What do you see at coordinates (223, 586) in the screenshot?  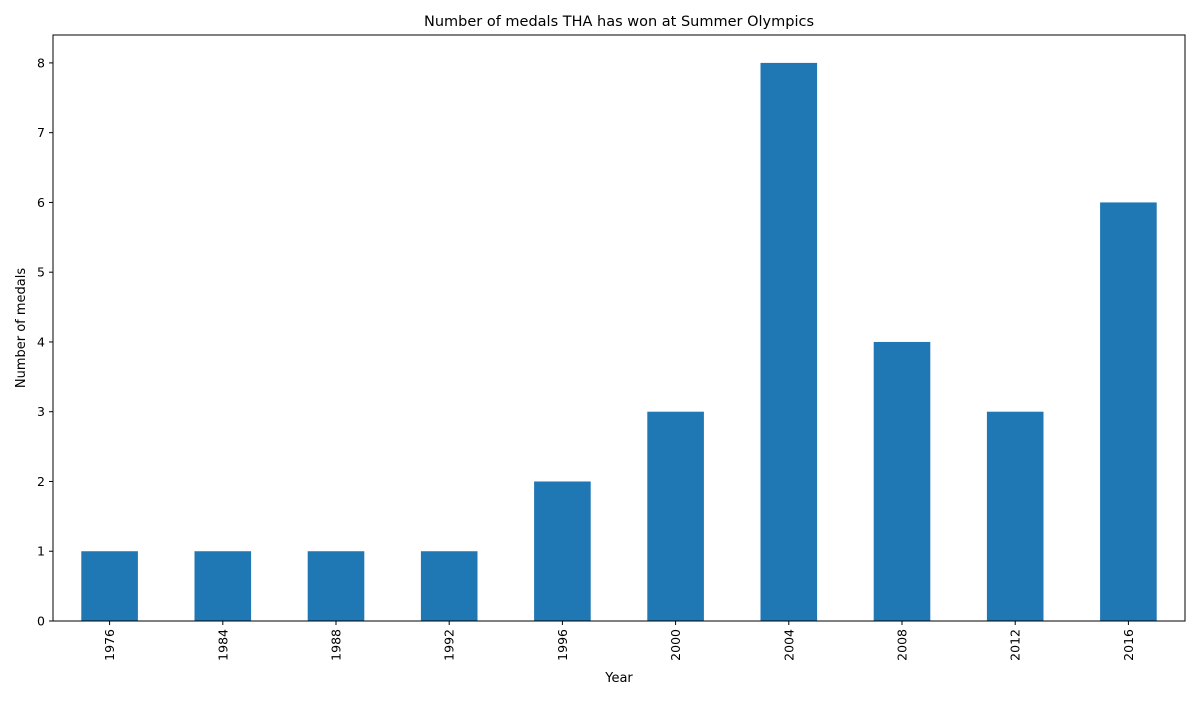 I see `bar-1984` at bounding box center [223, 586].